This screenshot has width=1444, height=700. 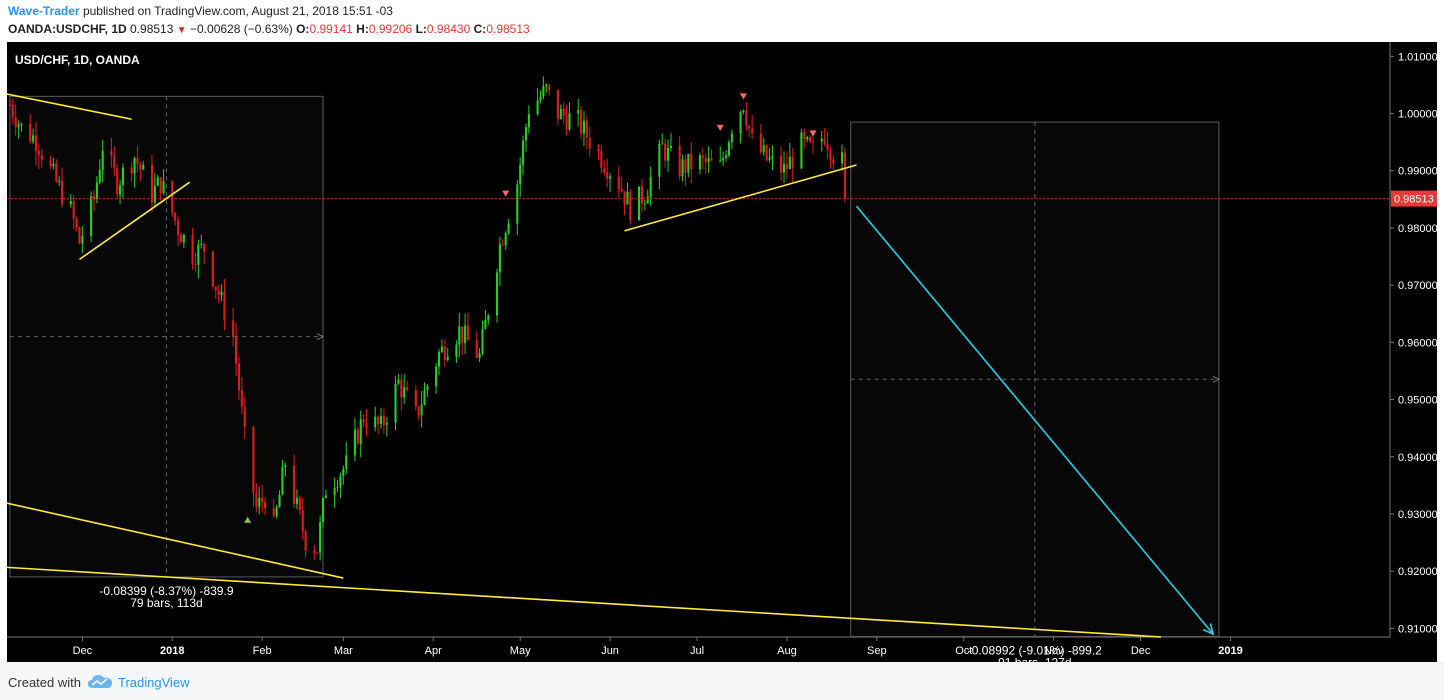 I want to click on measure-box-arrowhead, so click(x=320, y=337).